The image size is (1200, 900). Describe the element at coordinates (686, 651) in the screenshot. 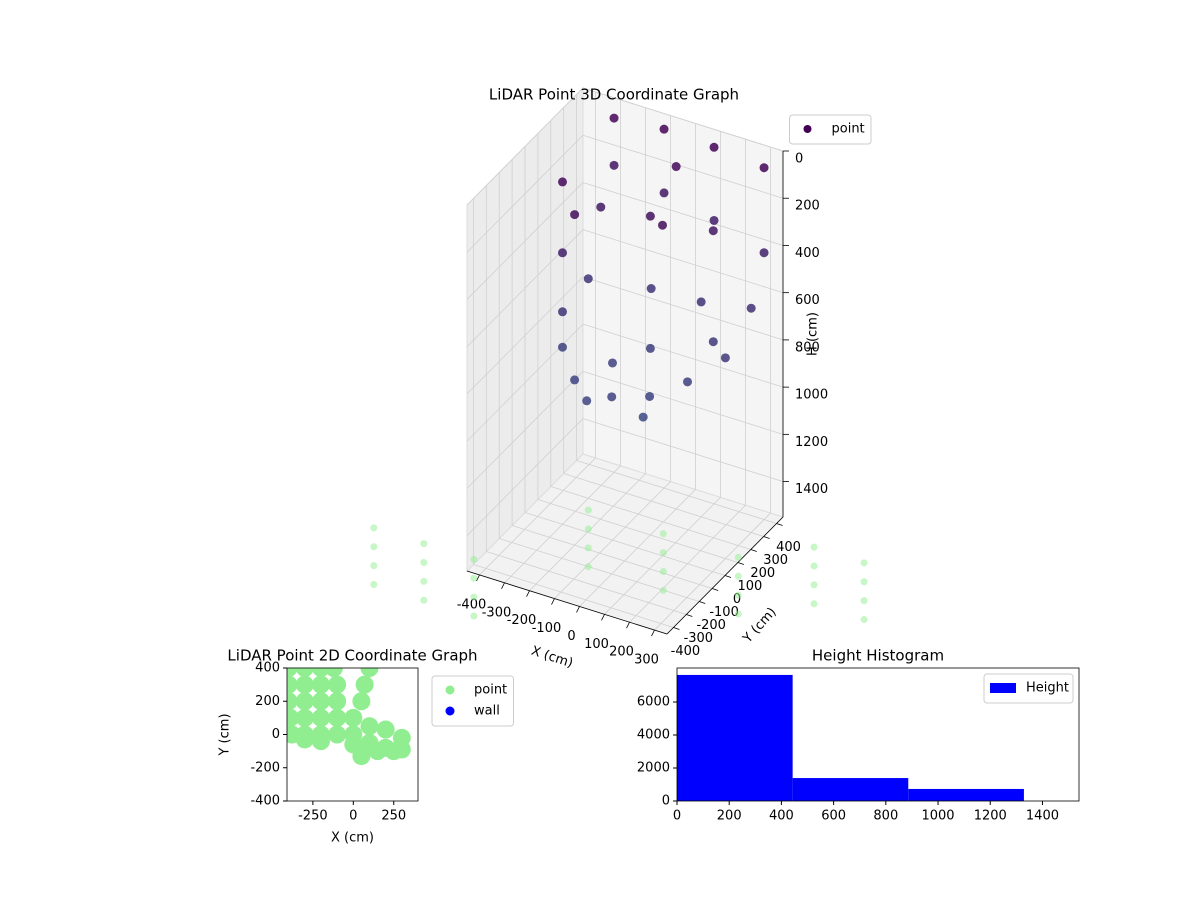

I see `y-tick-label: -400` at that location.